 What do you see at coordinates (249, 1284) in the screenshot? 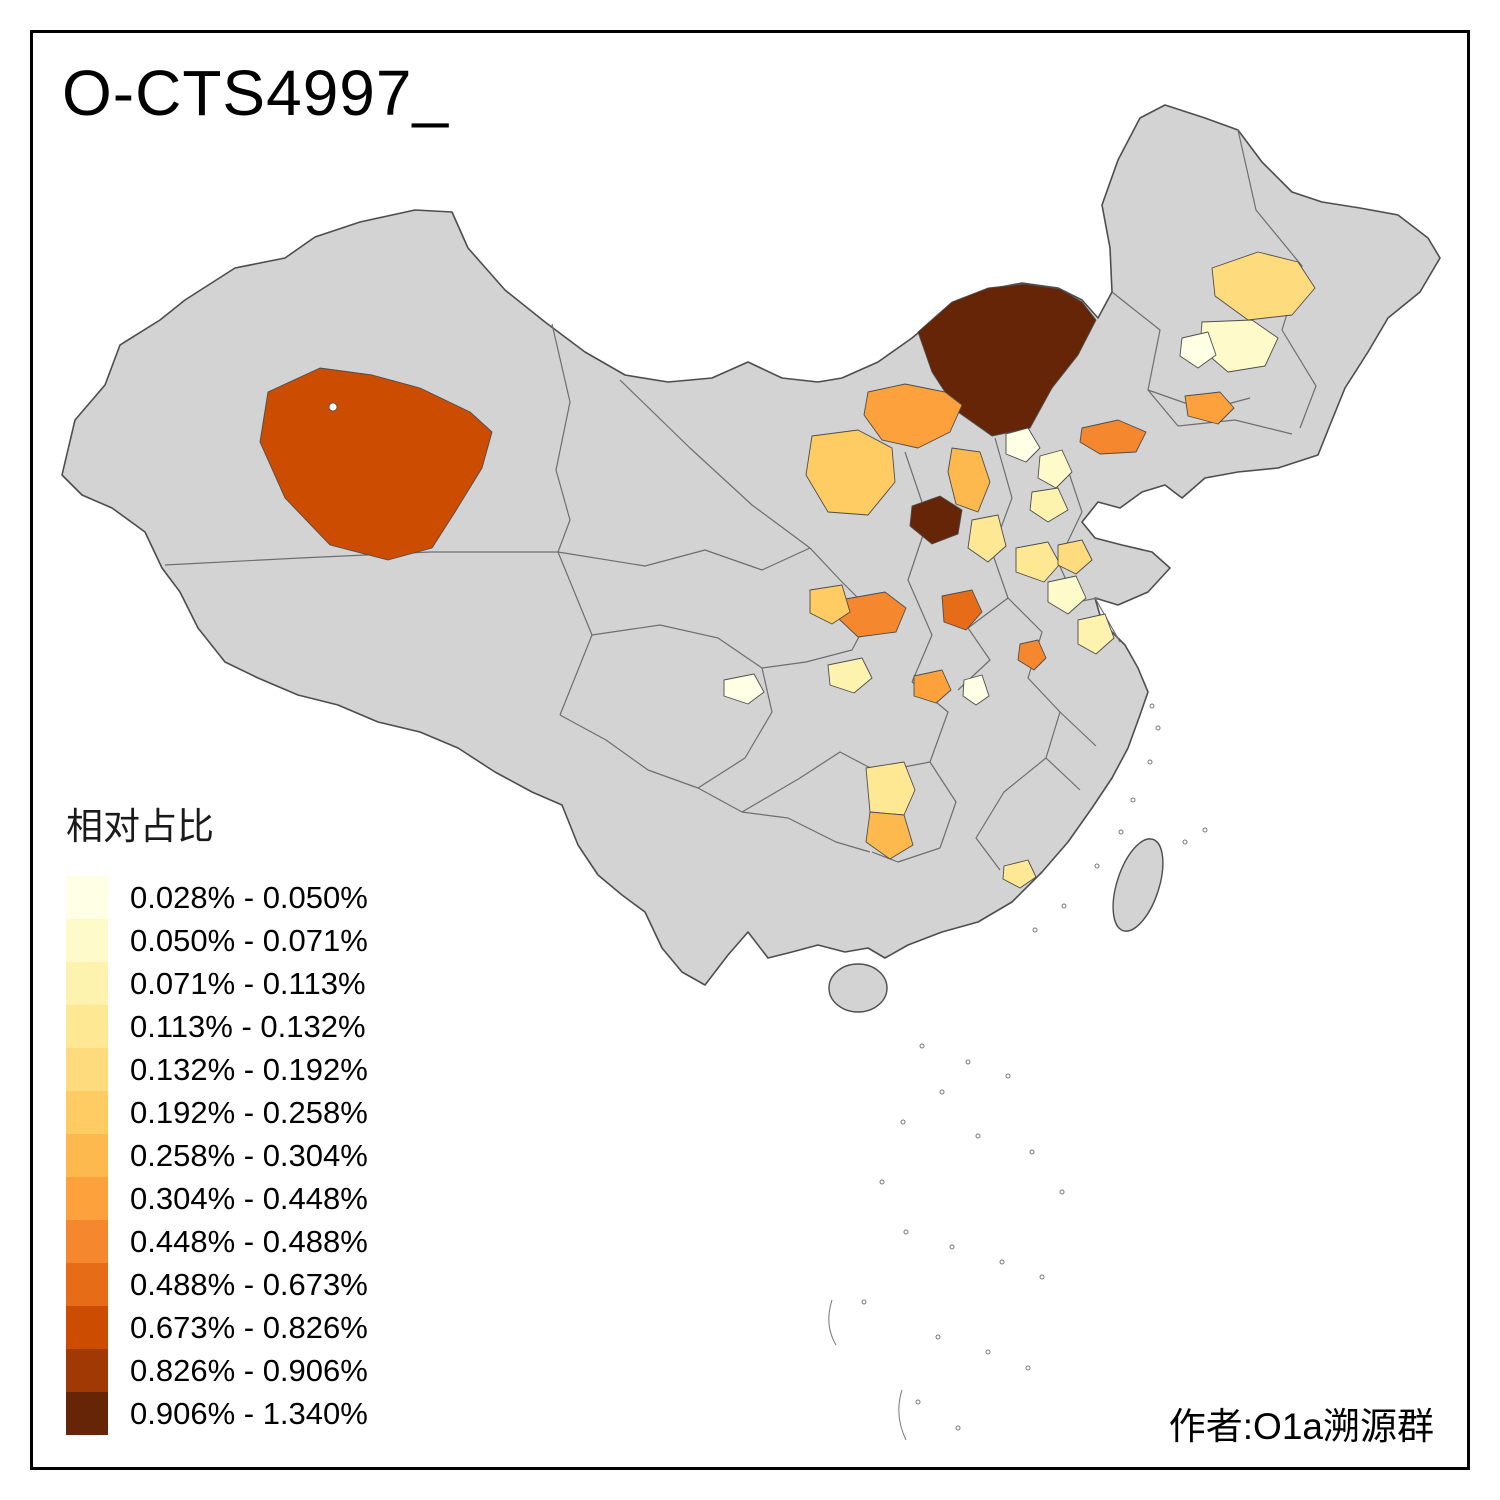
I see `legend-label: 0.488% - 0.673%` at bounding box center [249, 1284].